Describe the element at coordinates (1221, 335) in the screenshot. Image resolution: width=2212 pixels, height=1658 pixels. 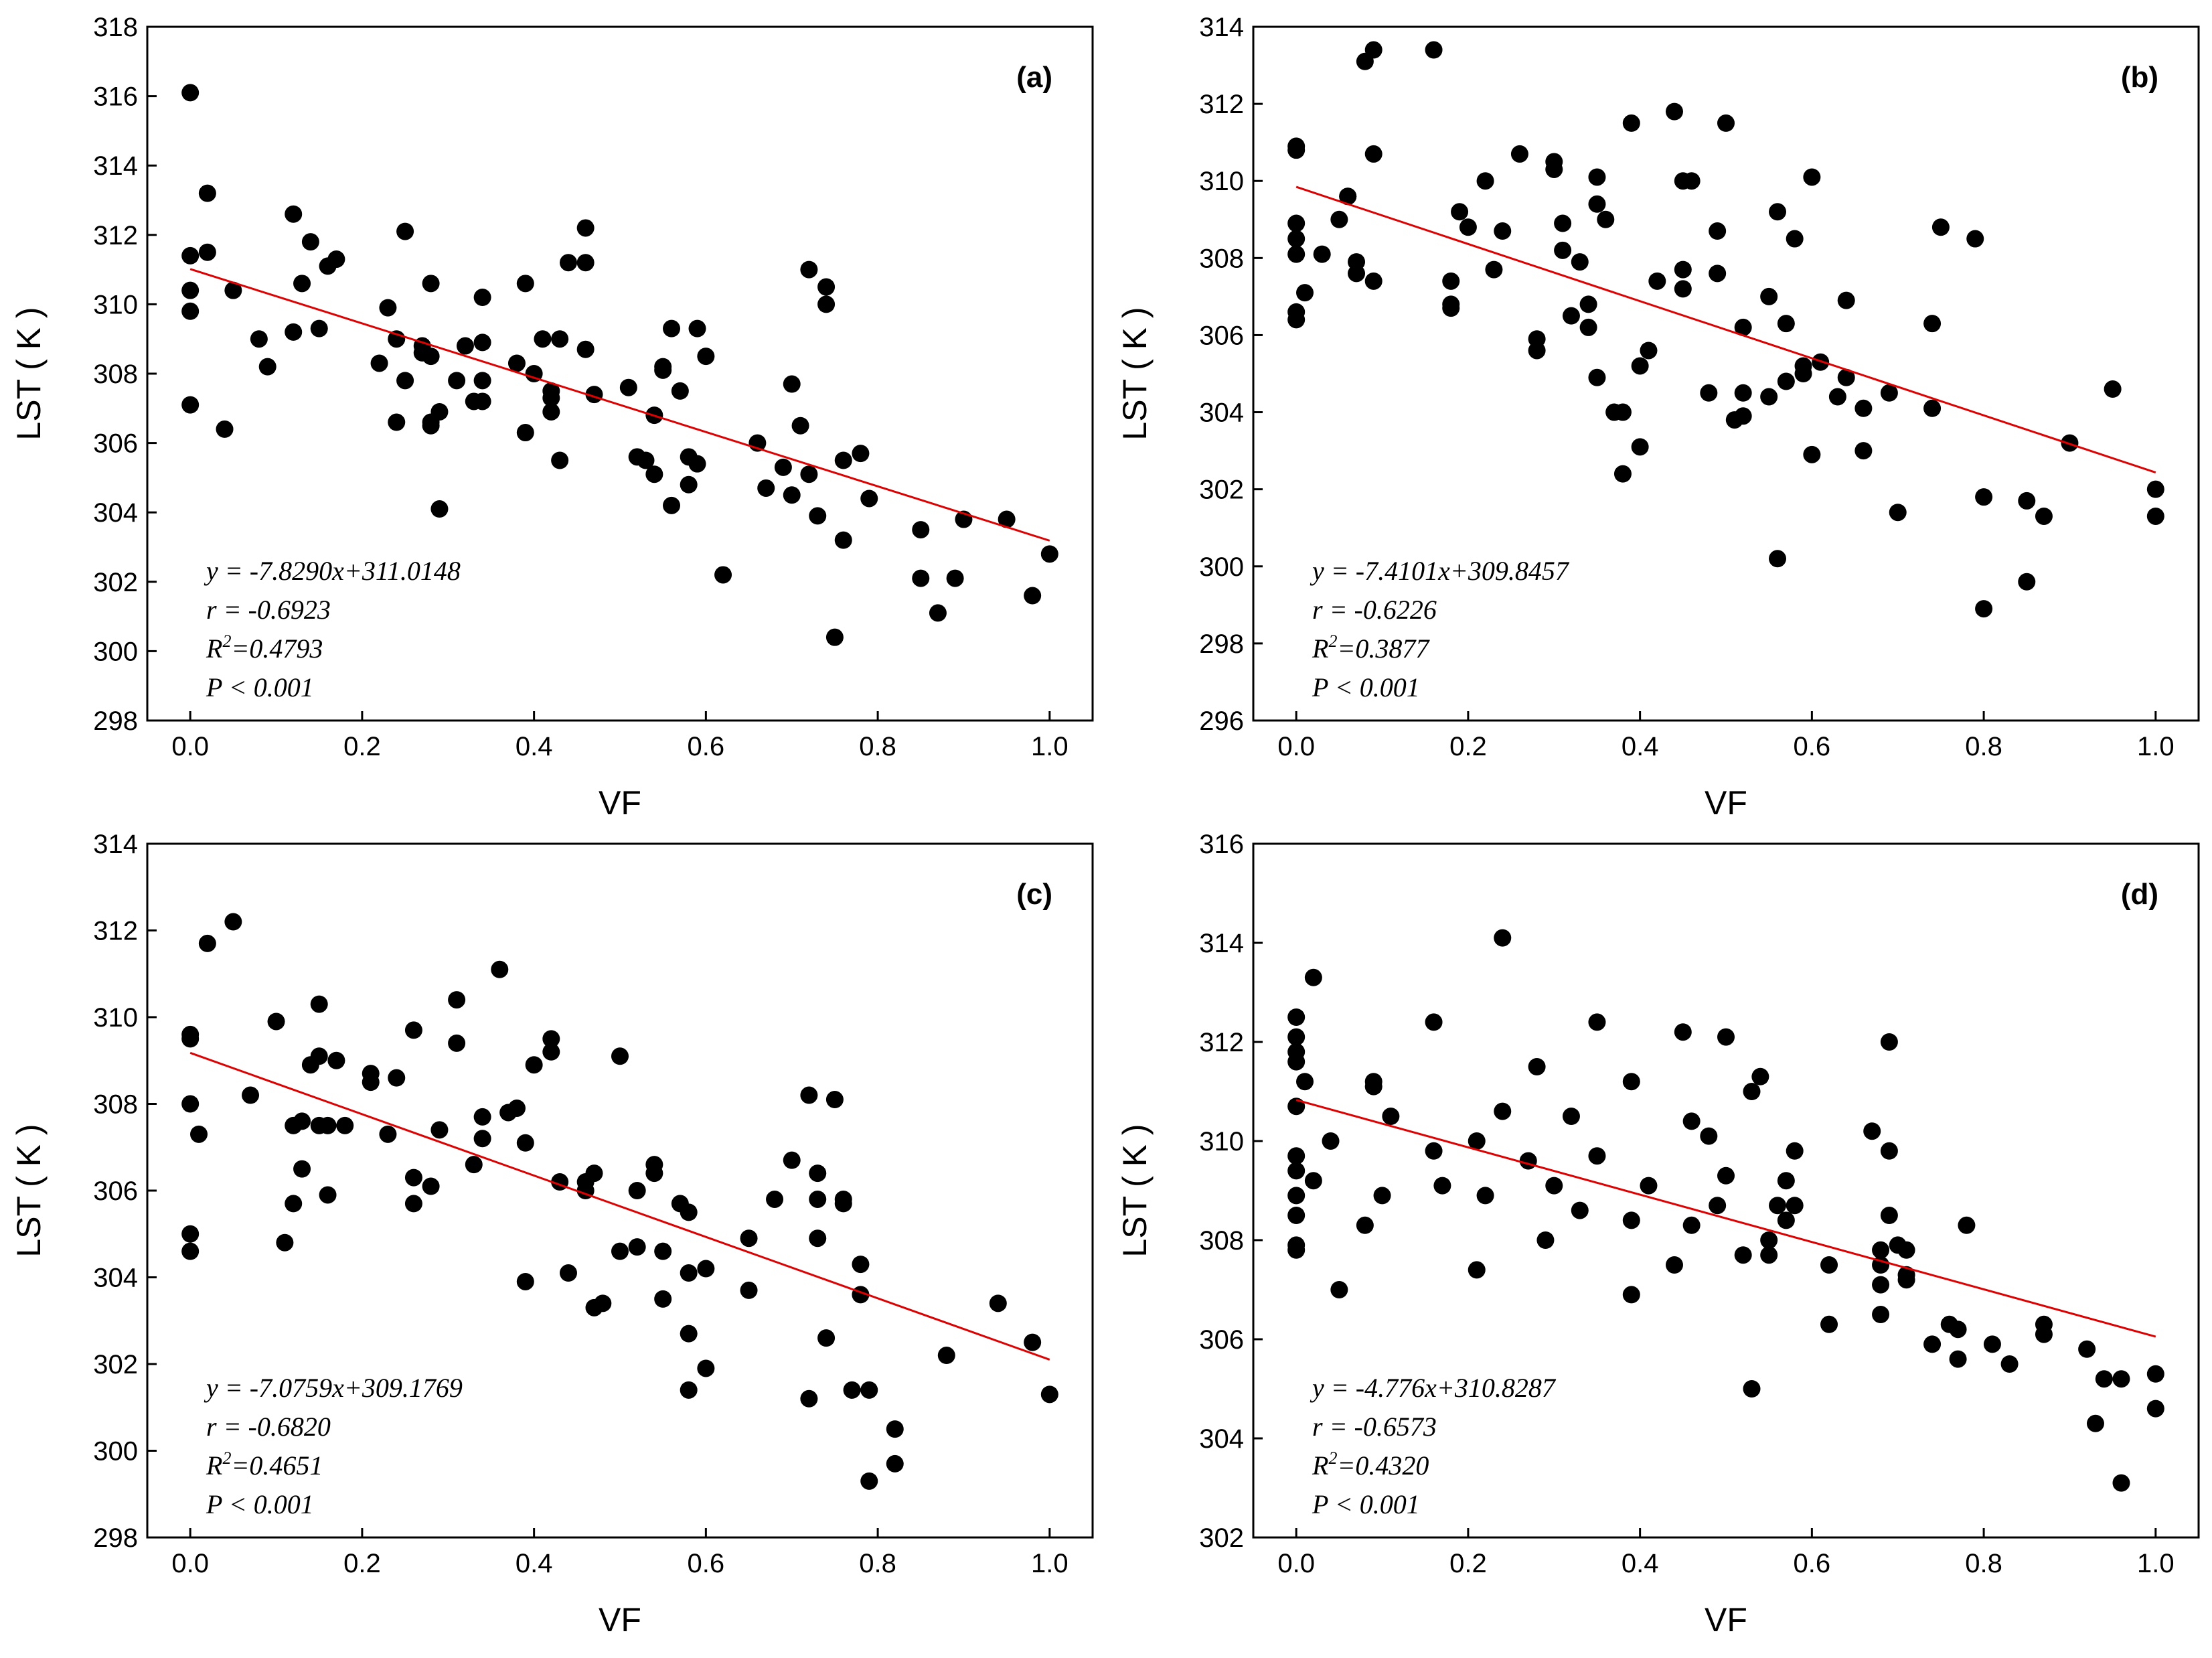
I see `y-tick-label-b: 306` at that location.